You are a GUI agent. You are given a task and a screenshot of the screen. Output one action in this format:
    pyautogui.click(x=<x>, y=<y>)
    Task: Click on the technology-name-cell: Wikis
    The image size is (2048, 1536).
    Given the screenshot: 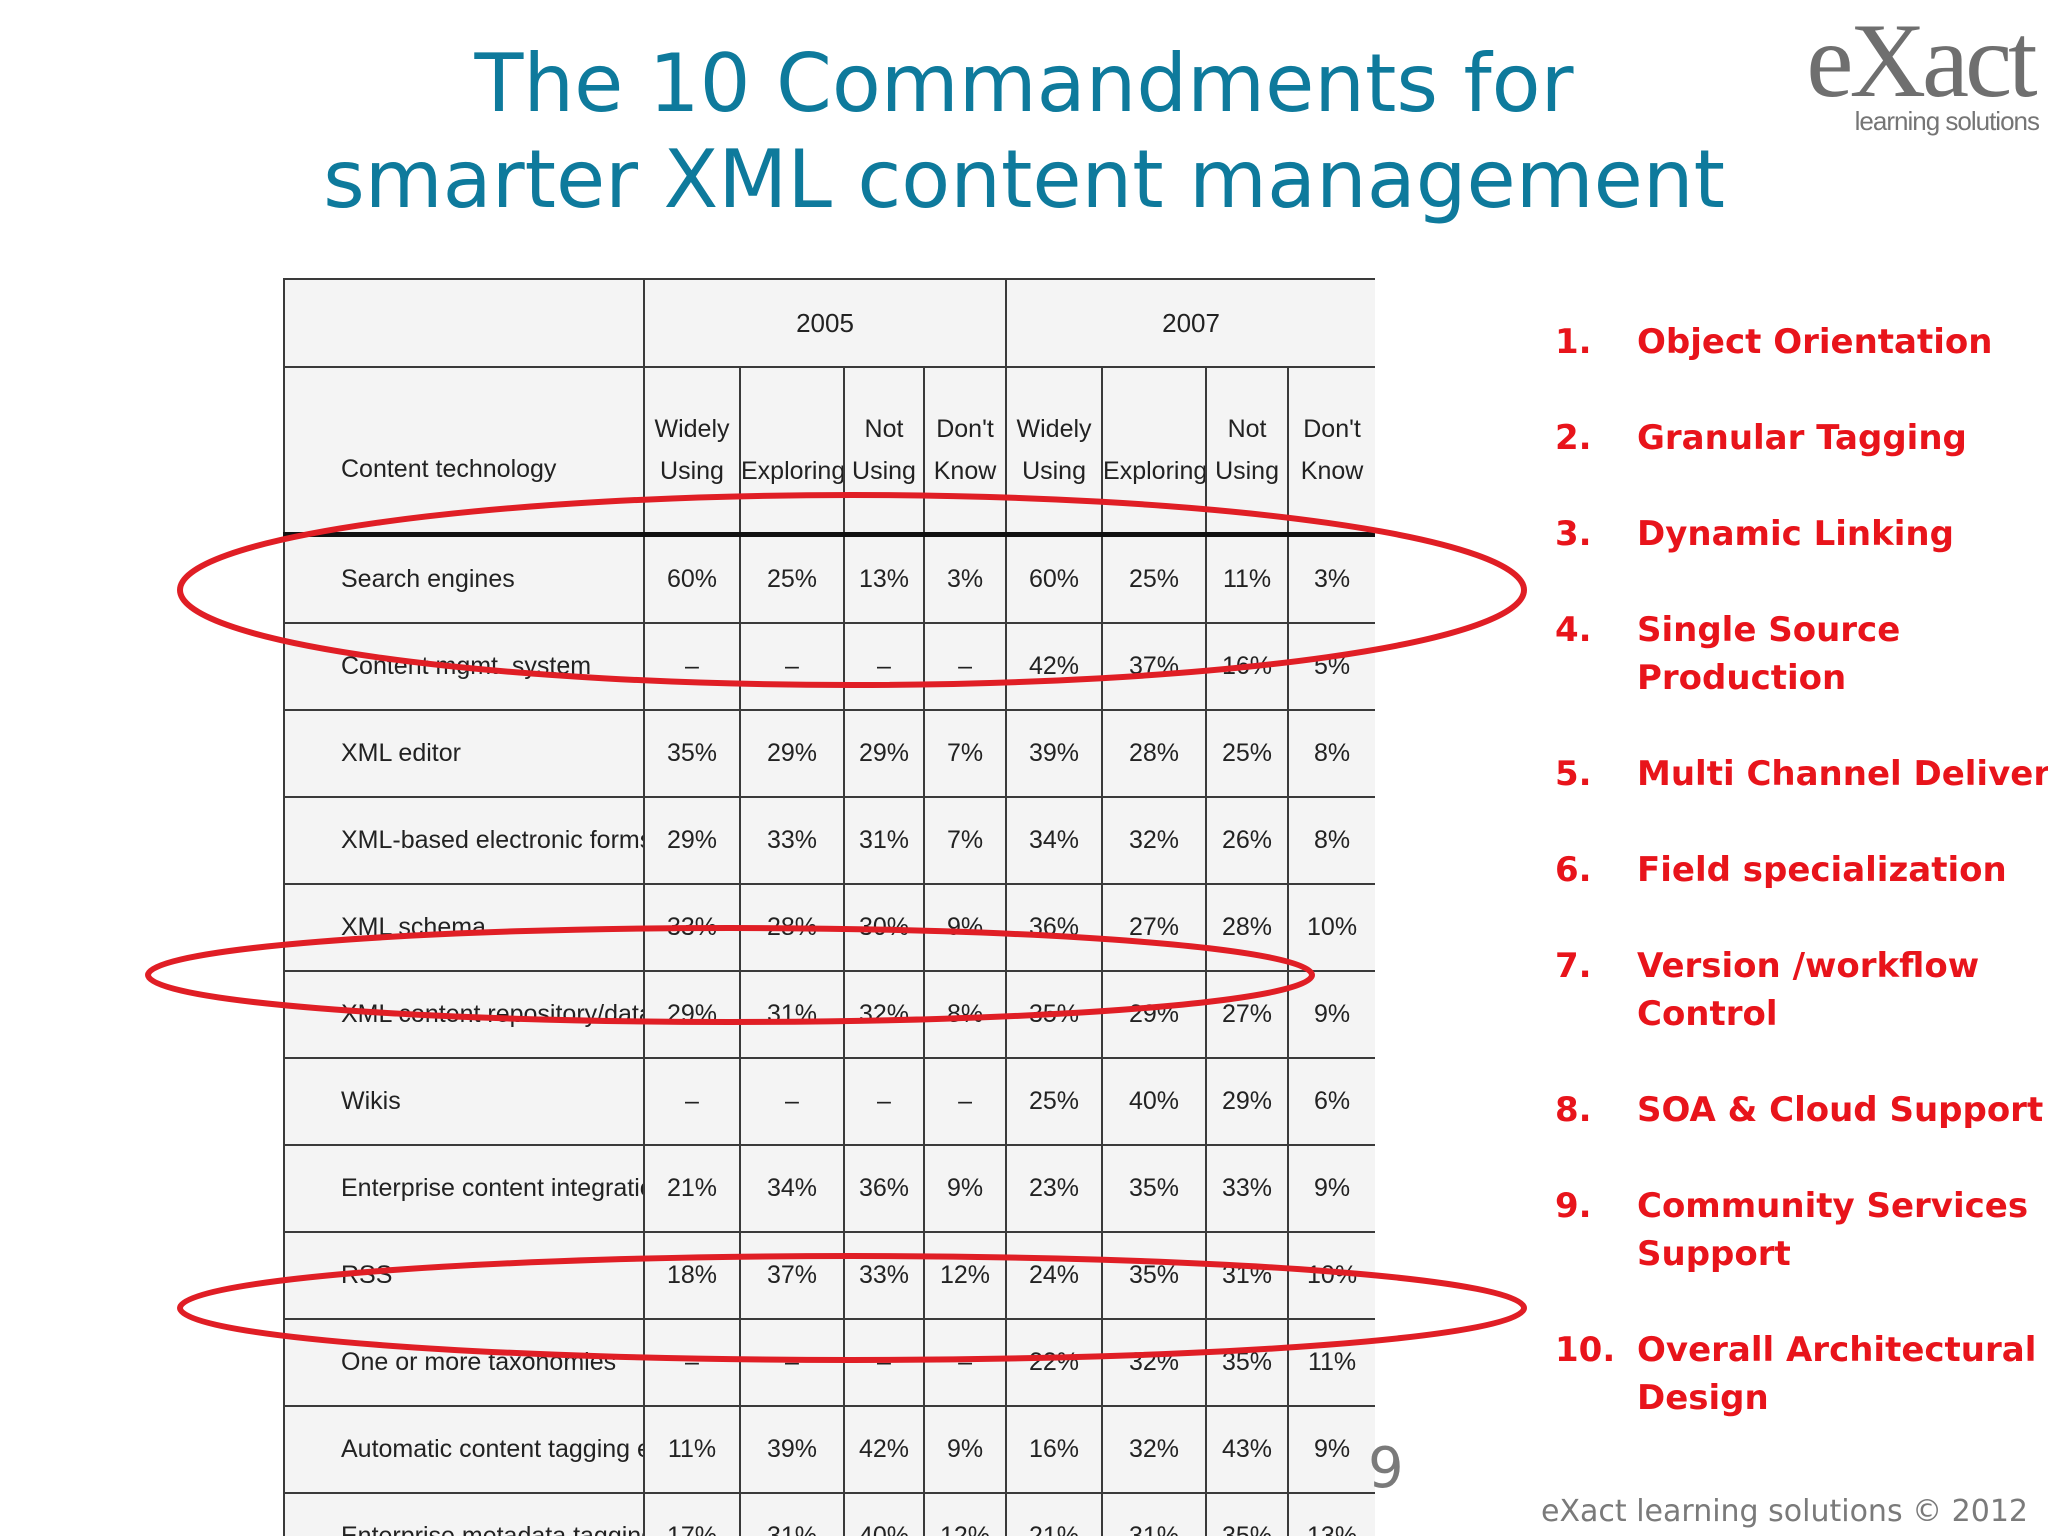 What is the action you would take?
    pyautogui.click(x=464, y=1101)
    